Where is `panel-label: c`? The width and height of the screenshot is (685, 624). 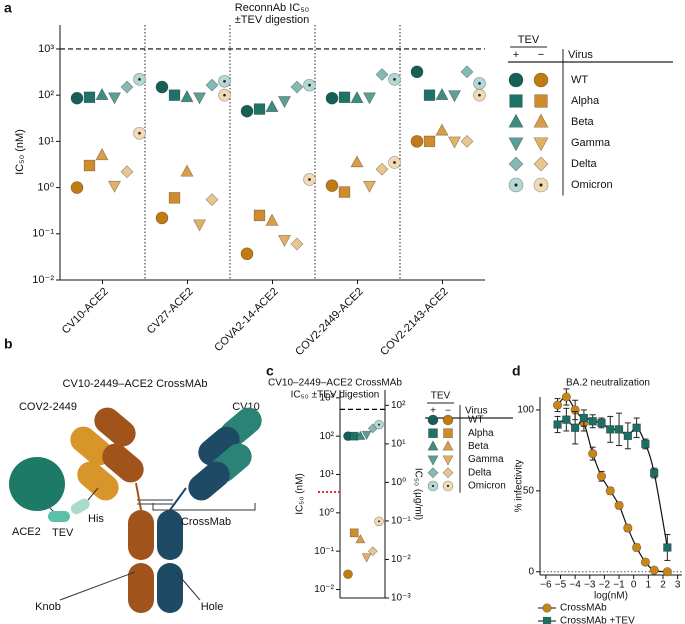
panel-label: c is located at coordinates (270, 371).